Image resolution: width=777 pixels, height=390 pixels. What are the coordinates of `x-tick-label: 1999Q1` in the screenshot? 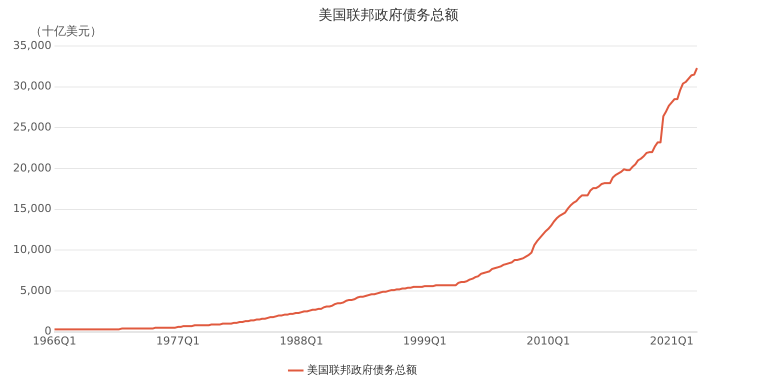 It's located at (425, 341).